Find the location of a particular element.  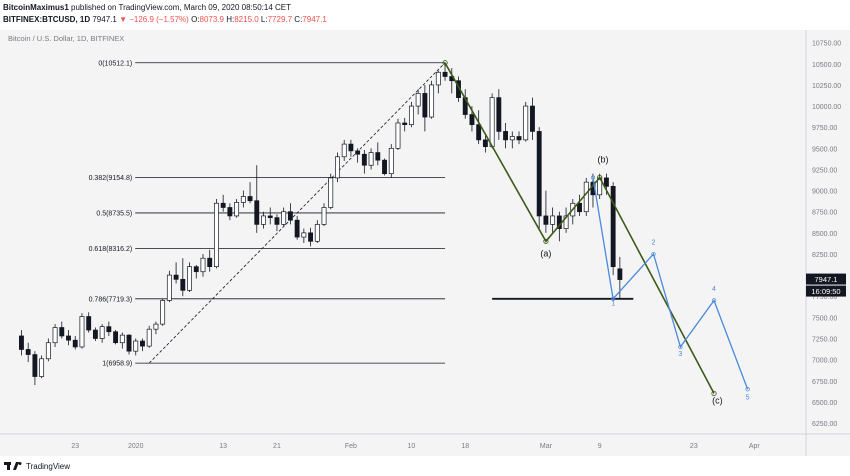

impulse-wave-label: 1 is located at coordinates (613, 304).